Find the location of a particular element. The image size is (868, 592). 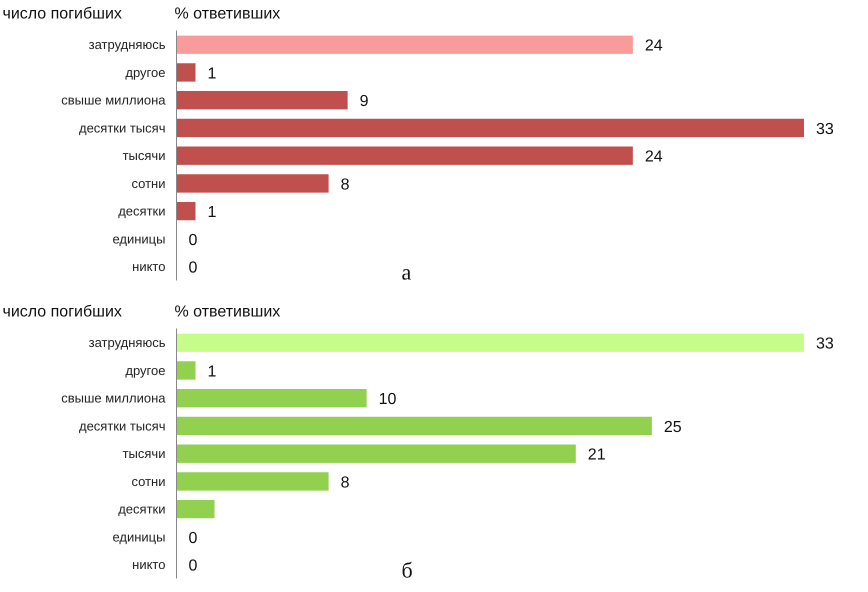

data-label: 21 is located at coordinates (597, 455).